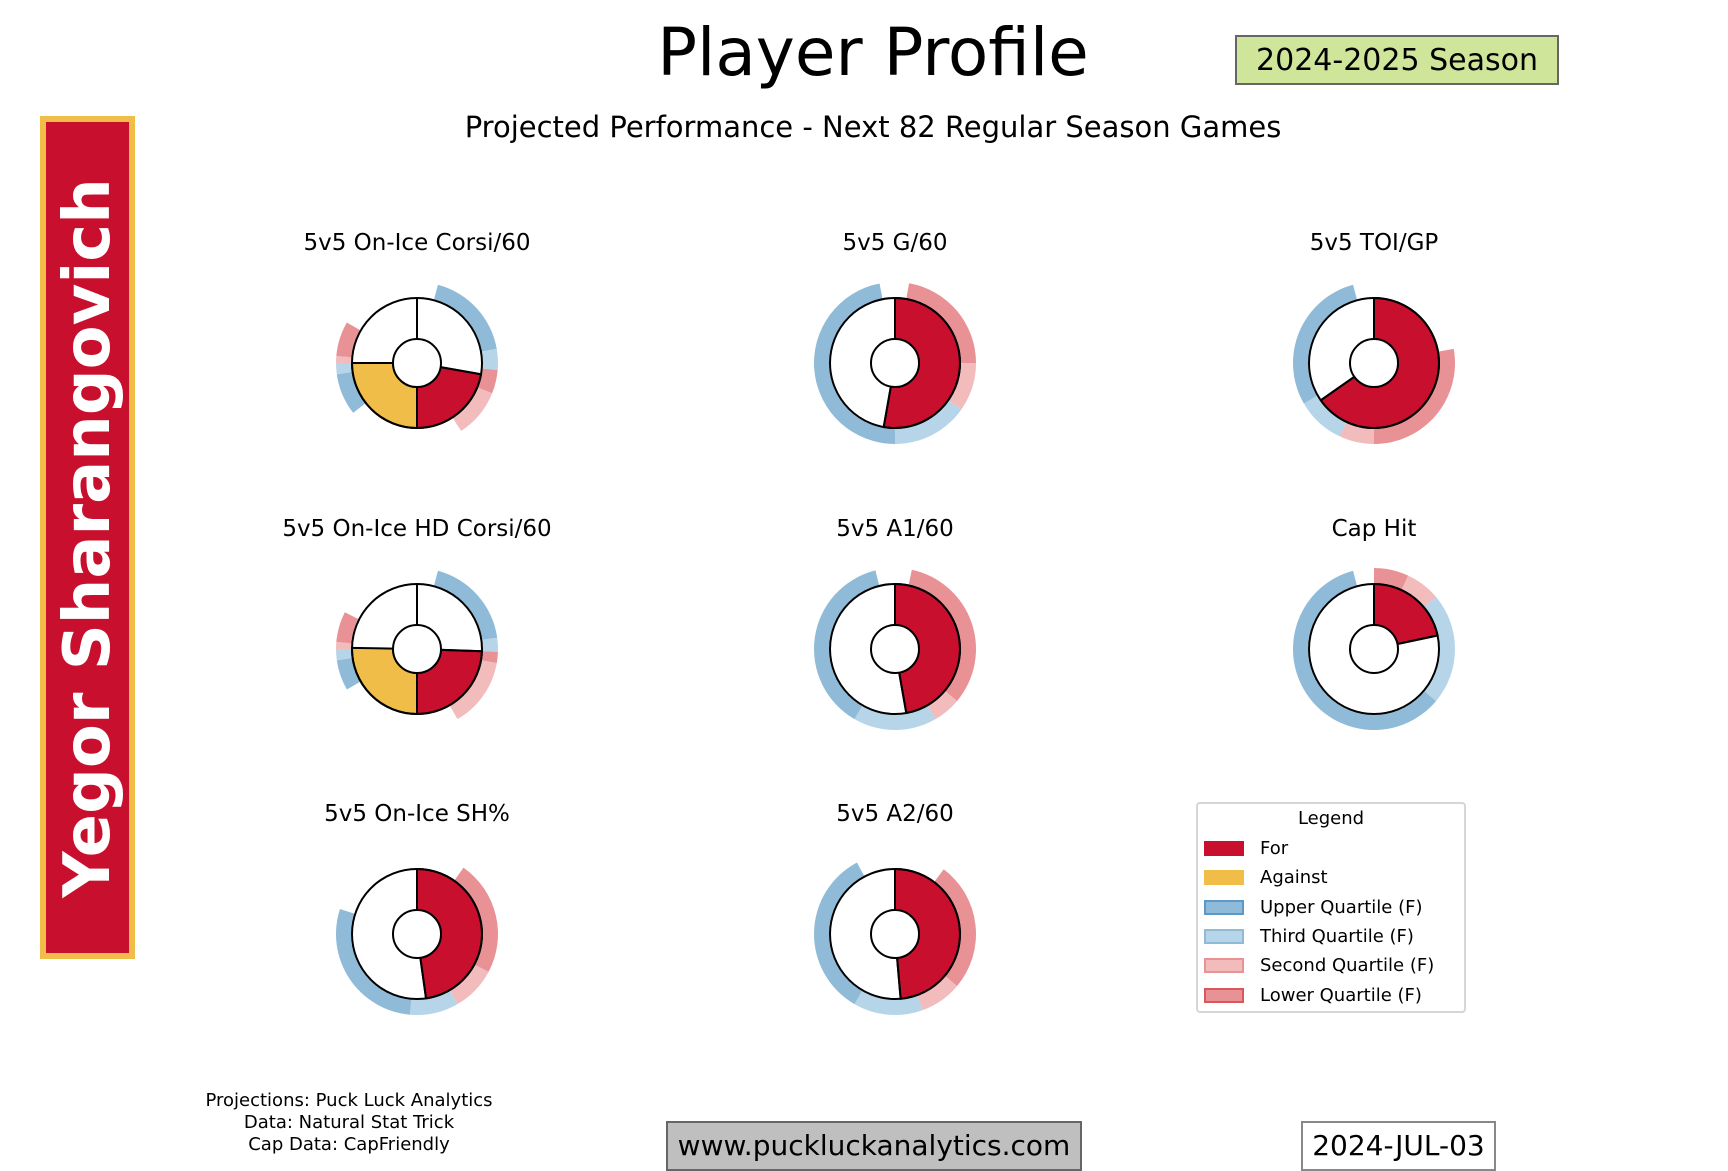 Image resolution: width=1728 pixels, height=1171 pixels. Describe the element at coordinates (874, 1146) in the screenshot. I see `website-label: www.puckluckanalytics.com` at that location.